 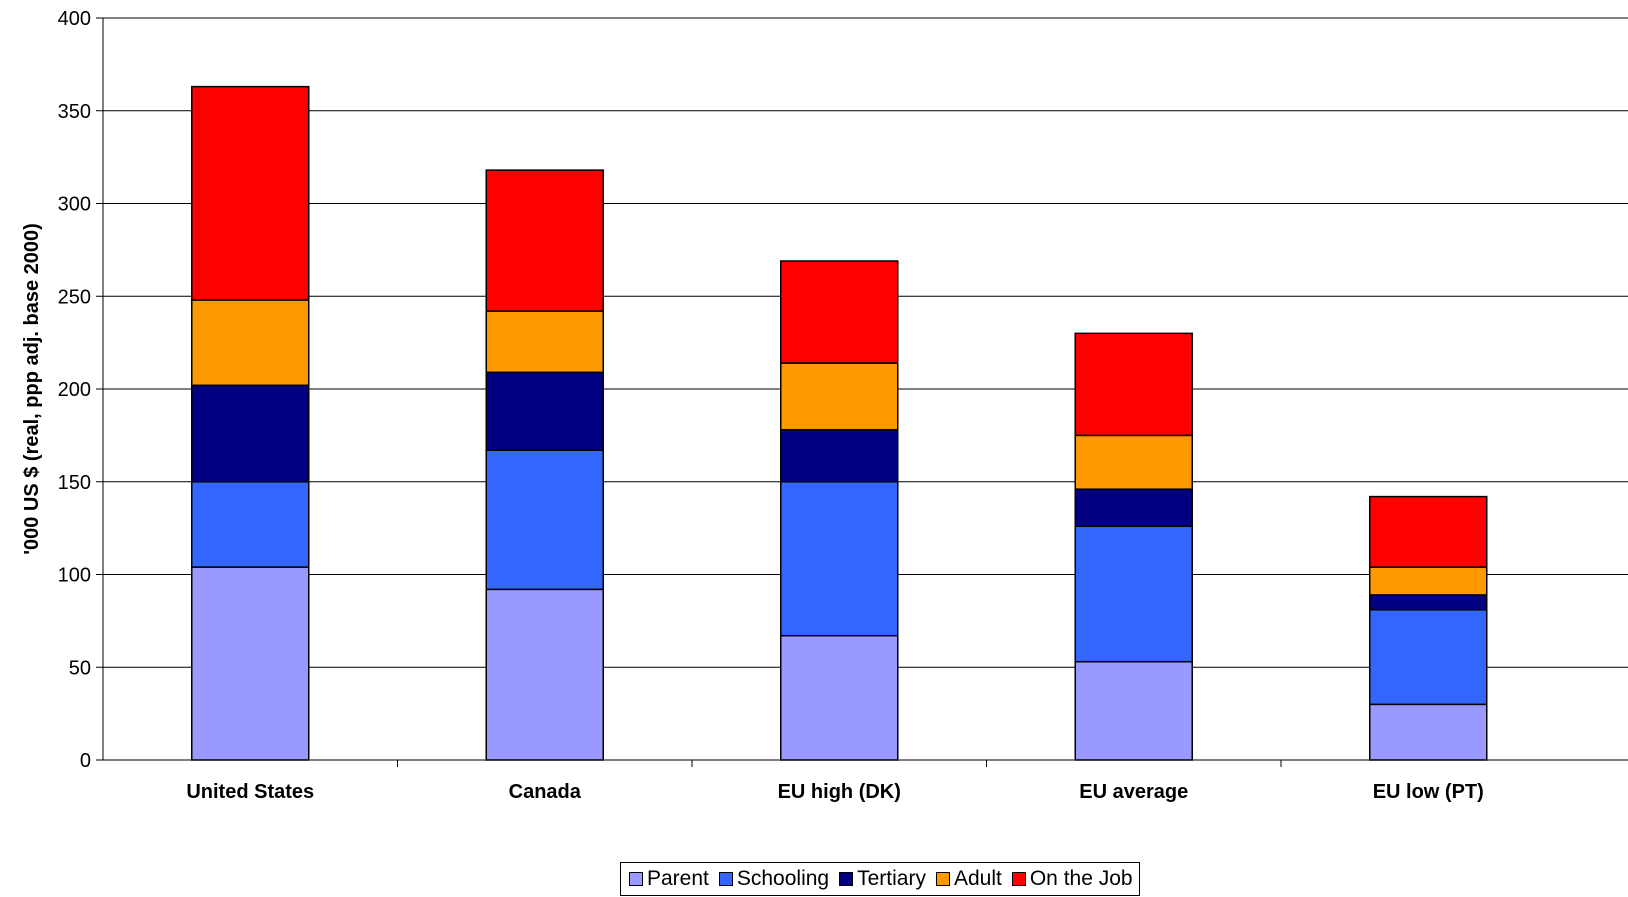 I want to click on legend-label: Parent, so click(x=678, y=878).